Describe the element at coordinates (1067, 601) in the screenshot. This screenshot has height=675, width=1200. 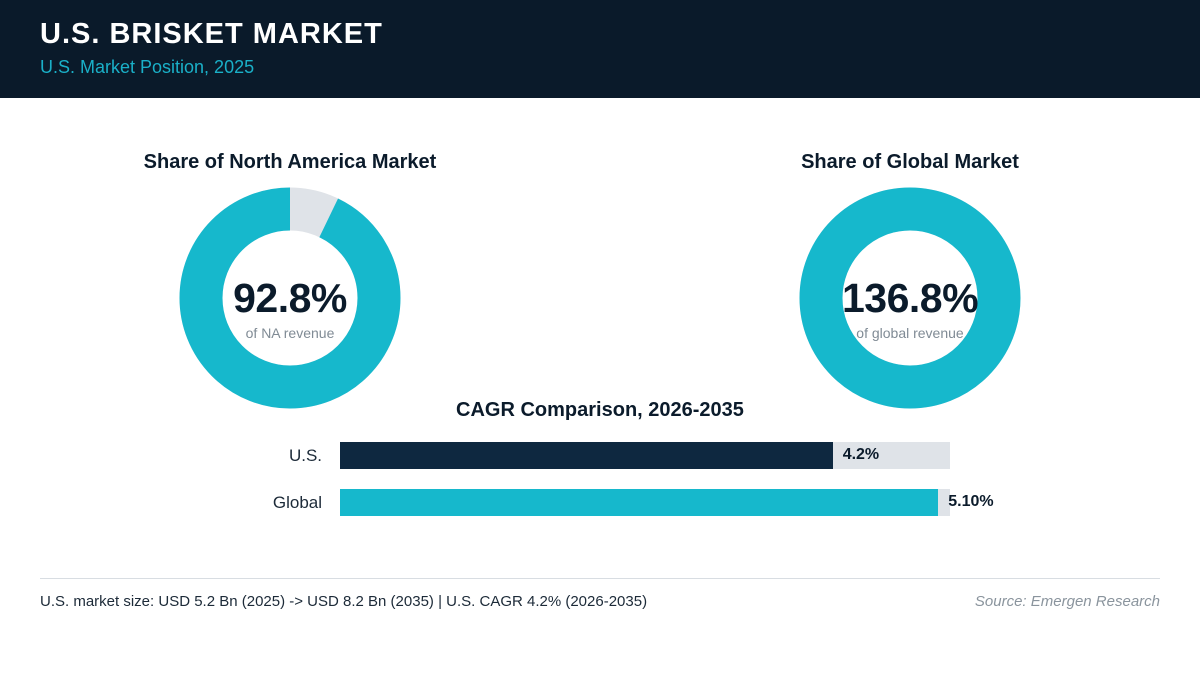
I see `footer-source: Source: Emergen Research` at that location.